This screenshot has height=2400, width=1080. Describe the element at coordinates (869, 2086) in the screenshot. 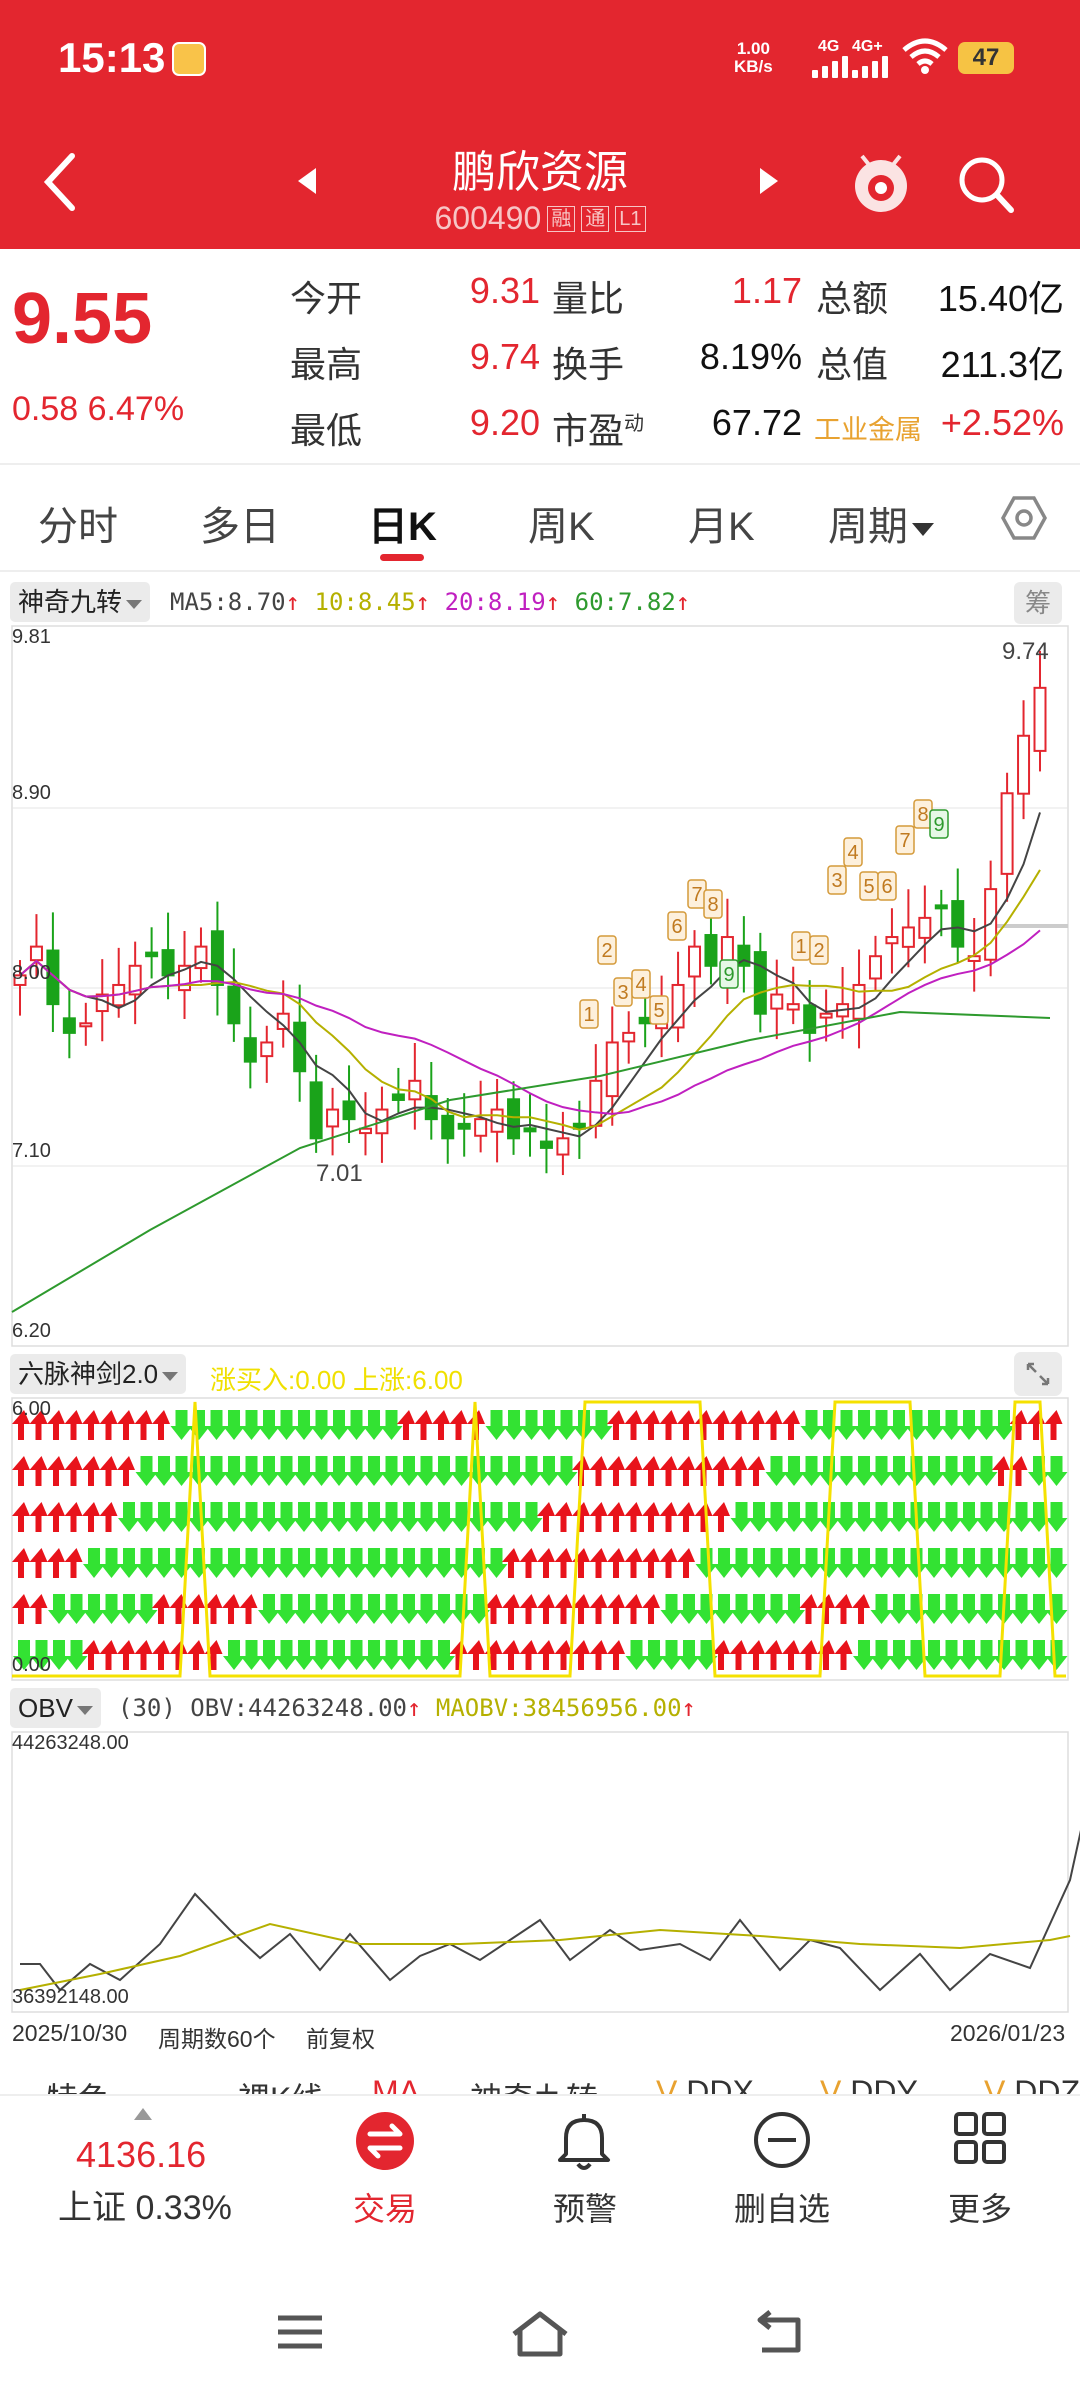

I see `strip-ddy: V DDY` at that location.